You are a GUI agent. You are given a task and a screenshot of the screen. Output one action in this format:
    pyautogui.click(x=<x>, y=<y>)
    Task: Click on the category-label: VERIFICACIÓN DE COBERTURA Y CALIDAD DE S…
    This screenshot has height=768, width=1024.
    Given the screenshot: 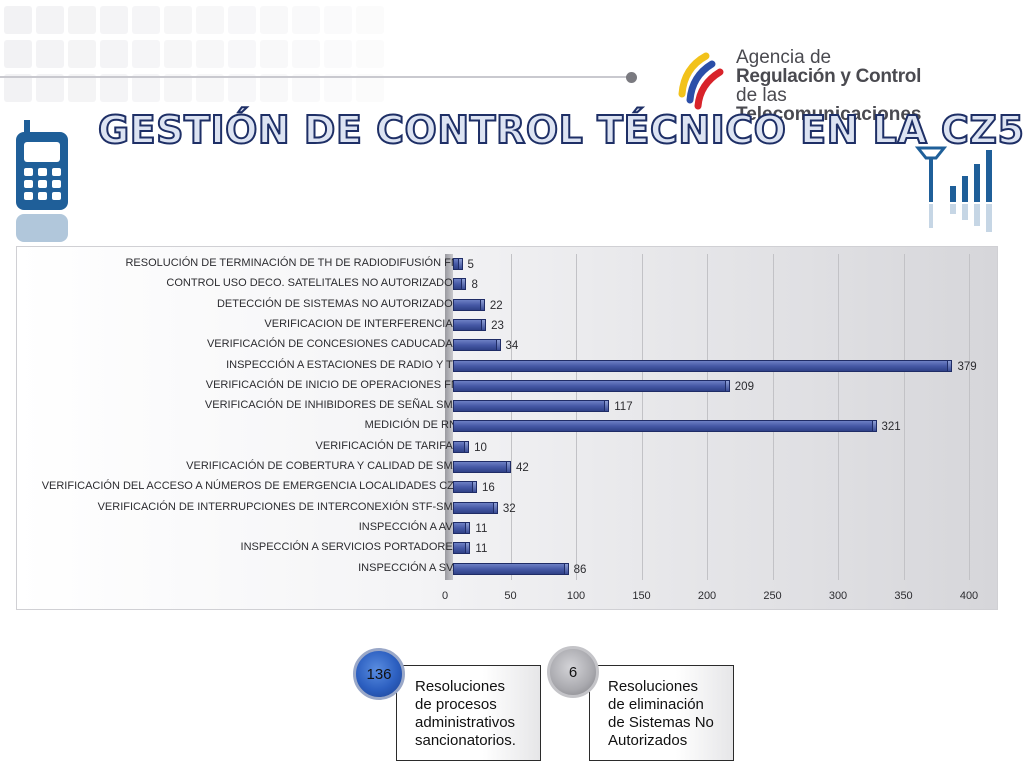 What is the action you would take?
    pyautogui.click(x=323, y=466)
    